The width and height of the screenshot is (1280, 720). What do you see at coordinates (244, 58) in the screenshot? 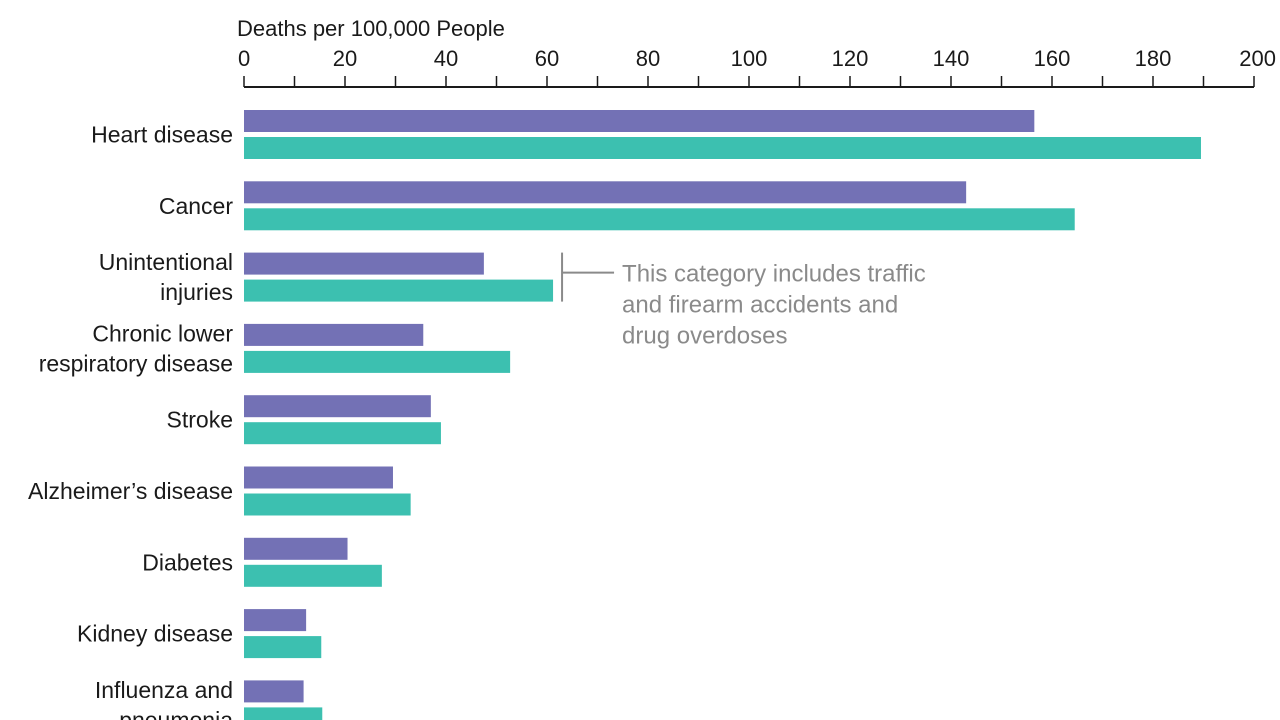
I see `tick-label: 0` at bounding box center [244, 58].